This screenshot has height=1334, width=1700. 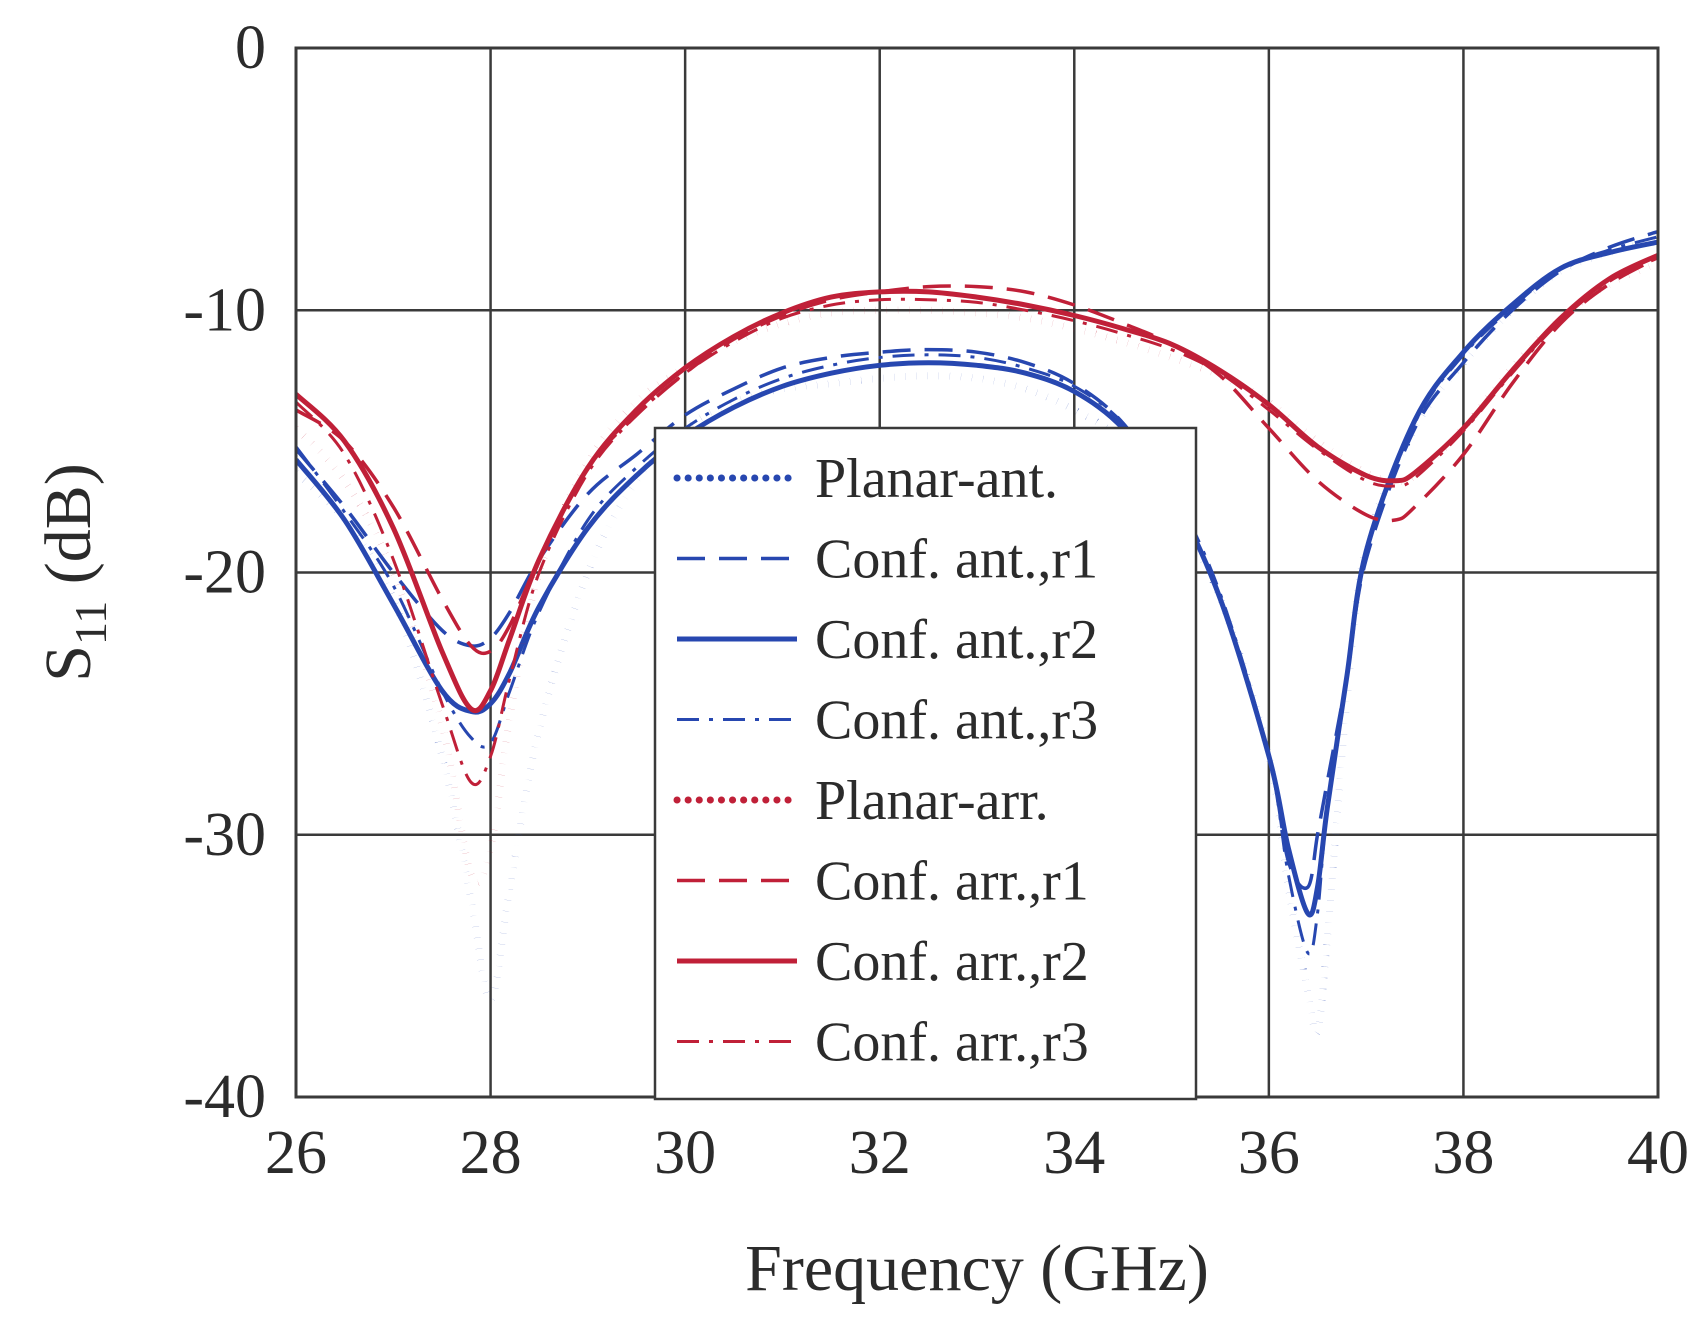 I want to click on y-axis-title-main: S, so click(x=68, y=663).